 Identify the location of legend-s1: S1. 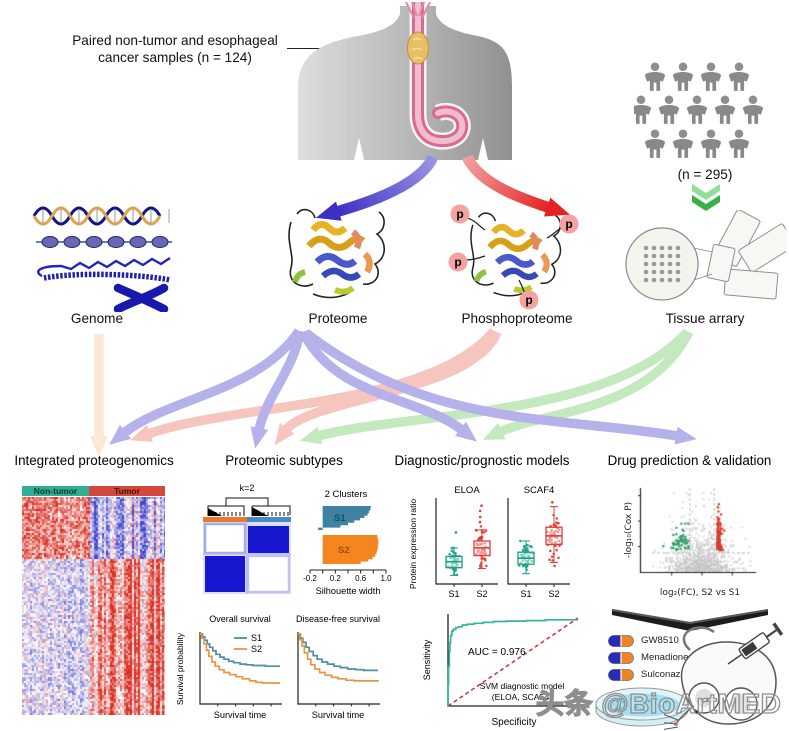
(256, 638).